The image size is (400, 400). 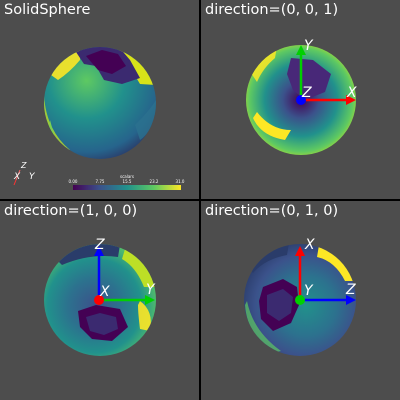 What do you see at coordinates (309, 46) in the screenshot?
I see `axis-label-up: Y` at bounding box center [309, 46].